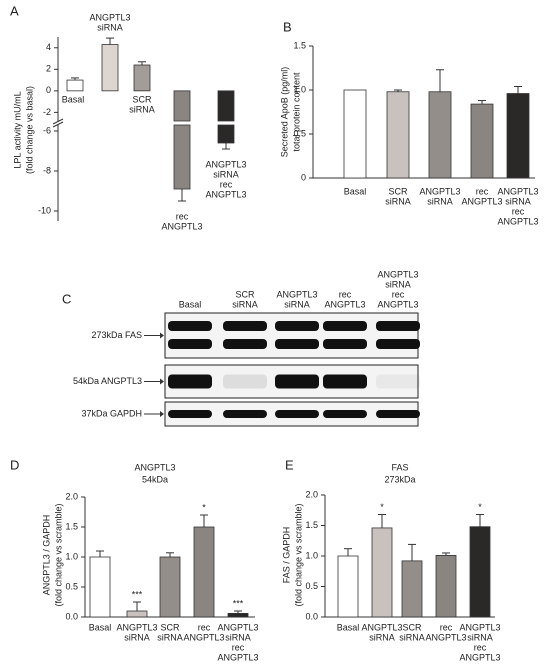  I want to click on y-axis-label: ANGPTL3 / GAPDH, so click(46, 555).